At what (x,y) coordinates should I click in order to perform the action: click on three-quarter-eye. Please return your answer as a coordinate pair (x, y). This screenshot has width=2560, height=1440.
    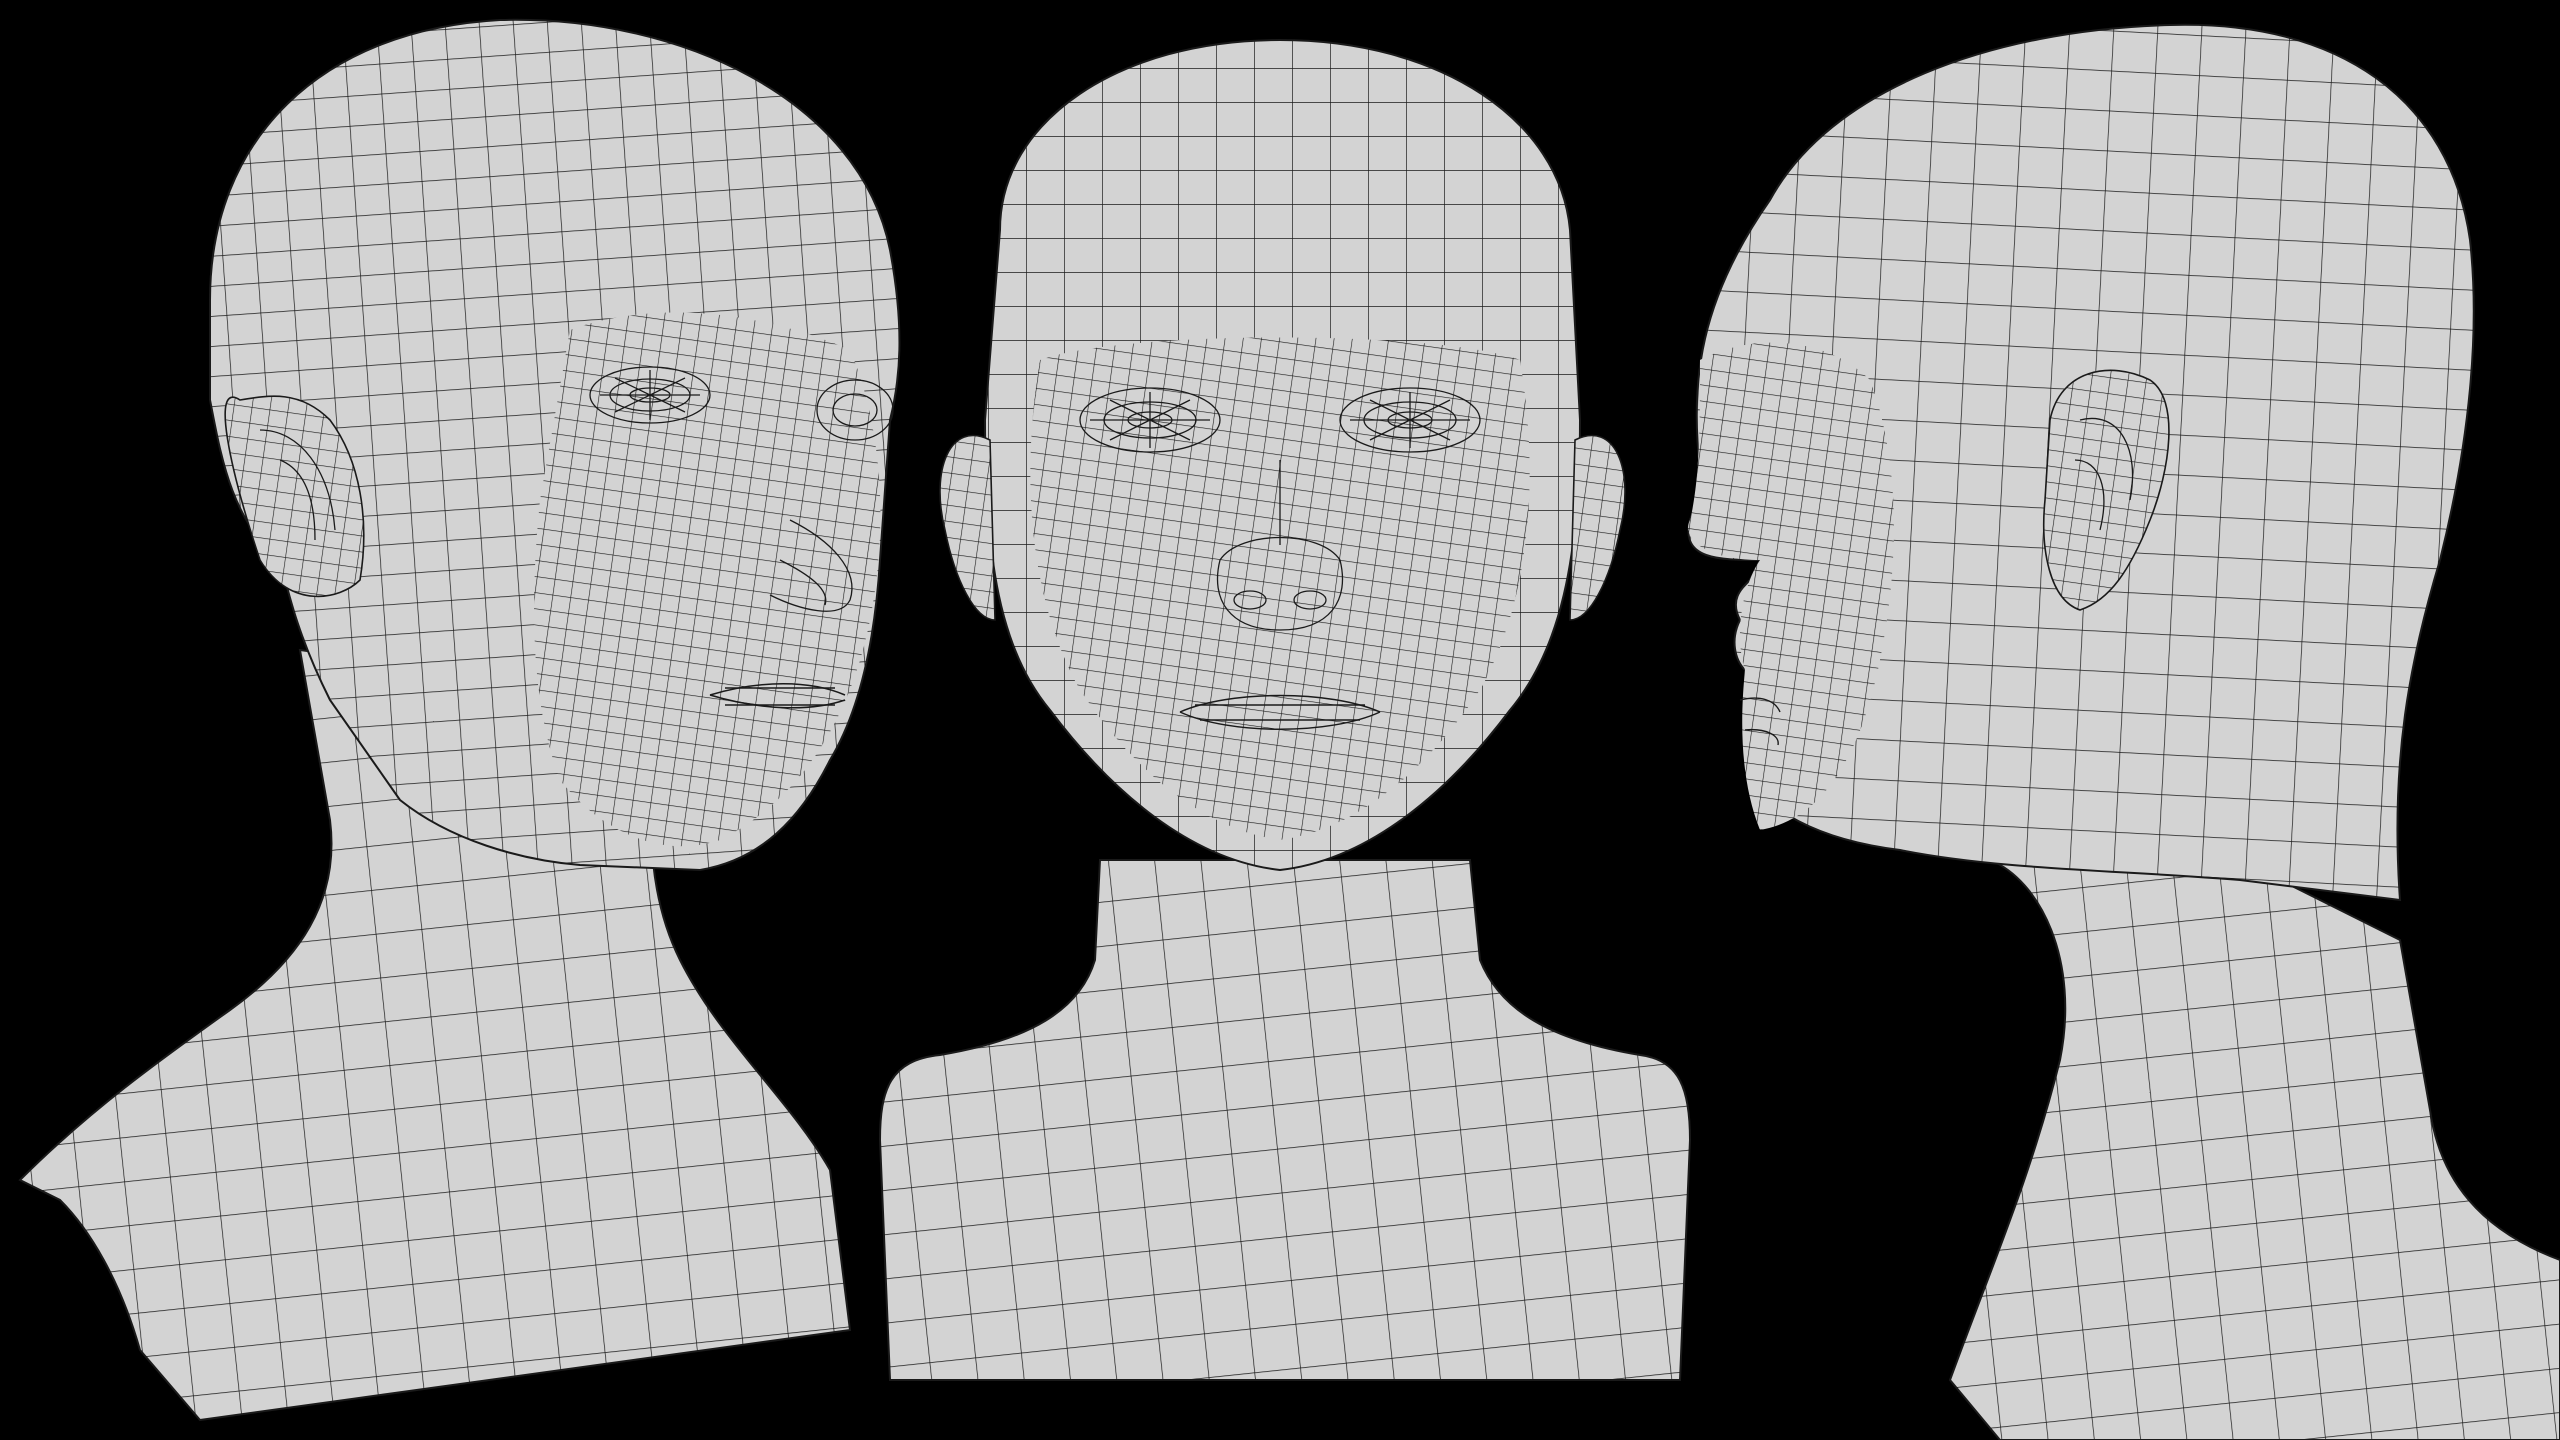
    Looking at the image, I should click on (650, 395).